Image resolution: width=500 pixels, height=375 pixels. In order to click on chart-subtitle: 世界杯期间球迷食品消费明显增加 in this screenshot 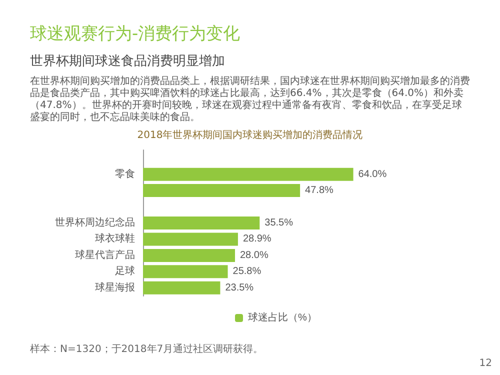, I will do `click(127, 61)`.